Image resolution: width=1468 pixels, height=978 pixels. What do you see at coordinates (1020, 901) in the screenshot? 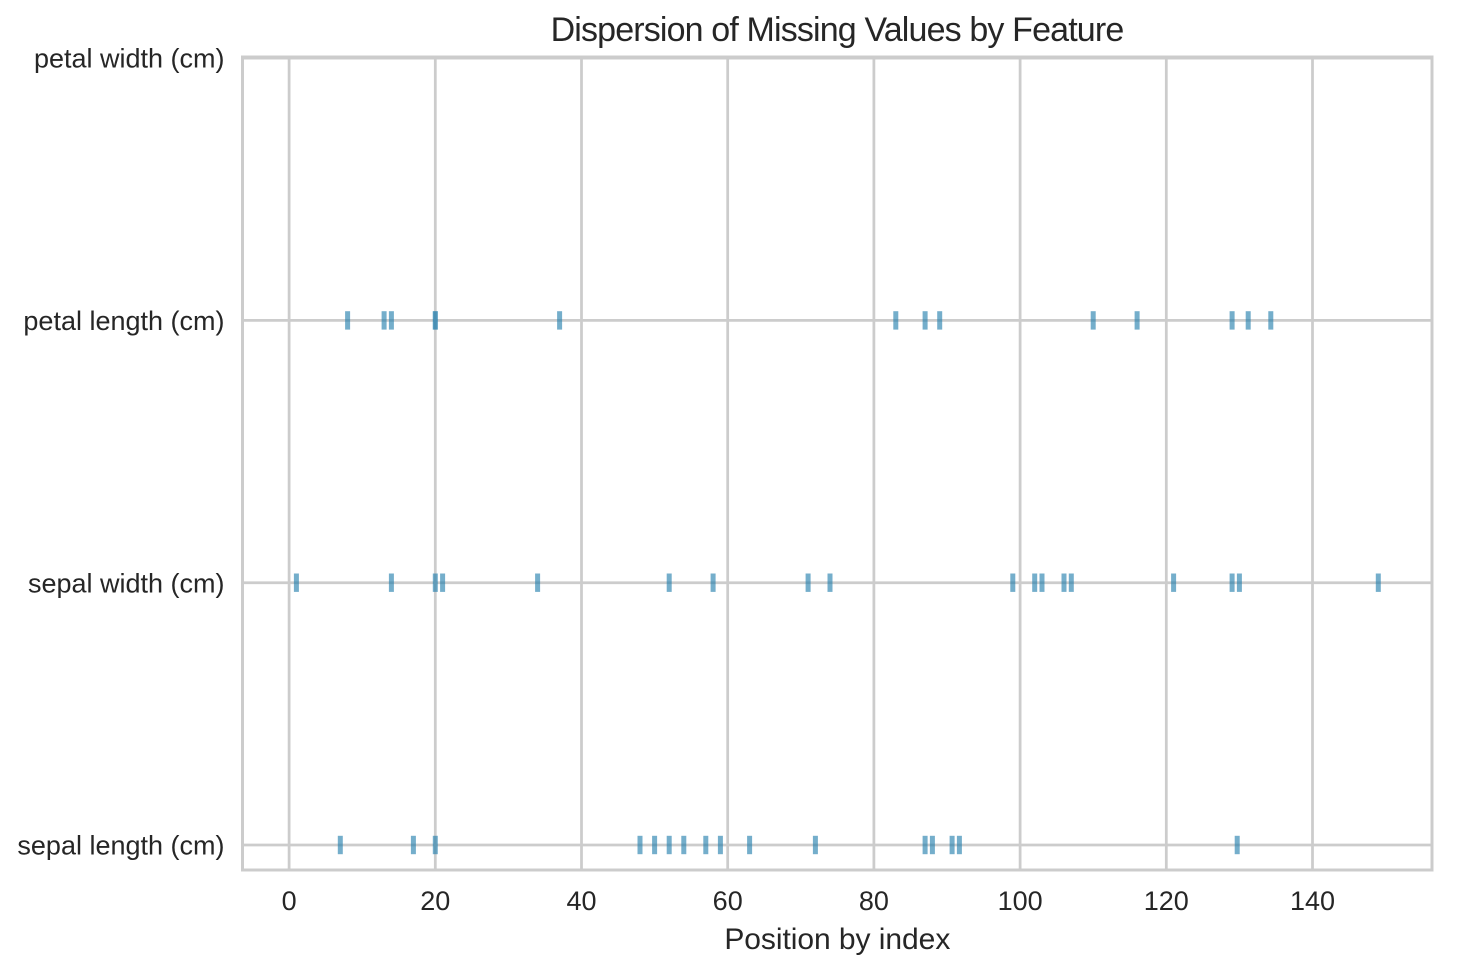
I see `svg-text: 100` at bounding box center [1020, 901].